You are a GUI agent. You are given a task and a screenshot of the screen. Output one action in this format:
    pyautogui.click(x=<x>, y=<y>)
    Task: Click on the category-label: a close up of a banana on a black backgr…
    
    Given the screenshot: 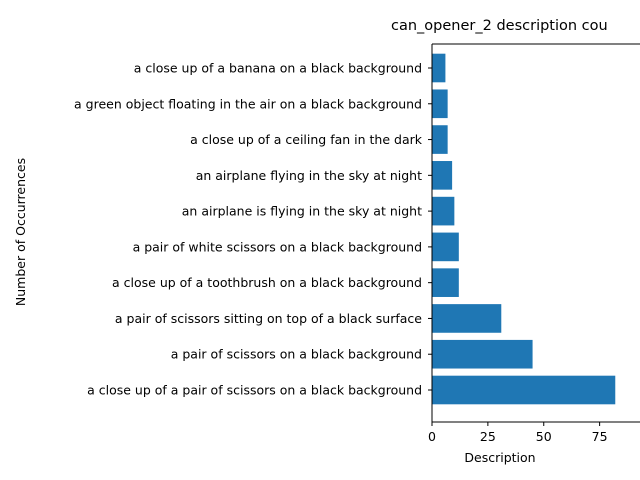 What is the action you would take?
    pyautogui.click(x=278, y=68)
    